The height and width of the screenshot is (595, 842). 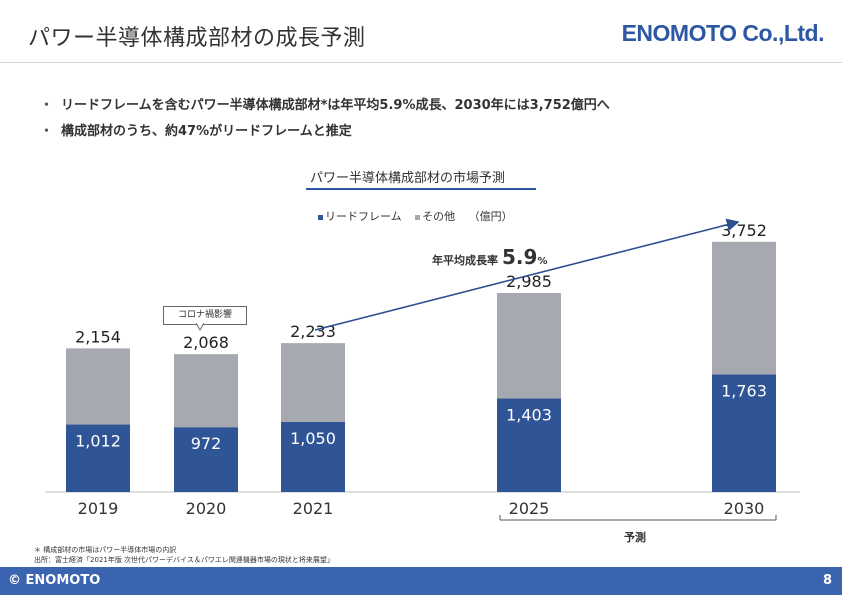 I want to click on company-logo: ENOMOTO Co.,Ltd., so click(x=723, y=33).